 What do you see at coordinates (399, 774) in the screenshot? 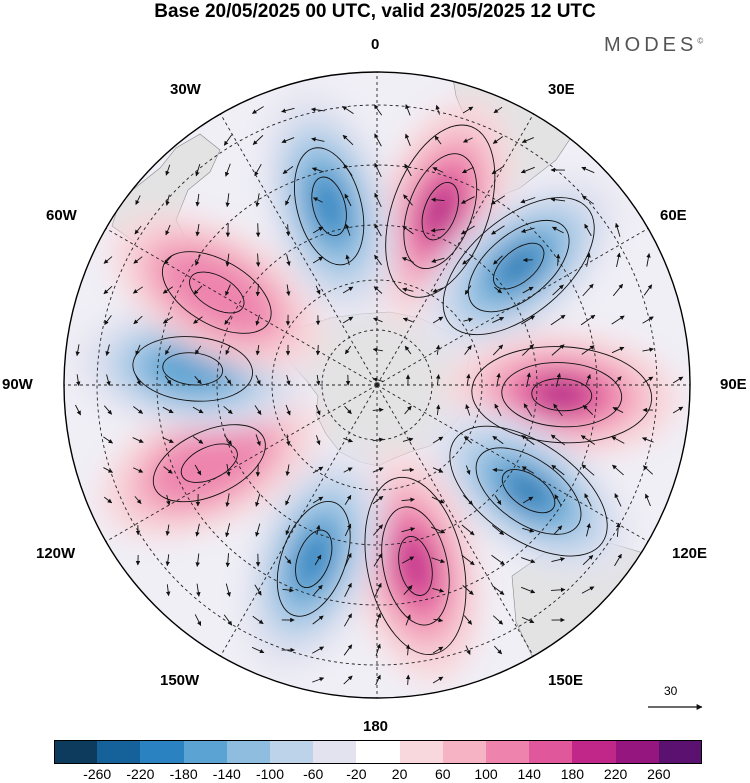
I see `colorbar-tick-label: 20` at bounding box center [399, 774].